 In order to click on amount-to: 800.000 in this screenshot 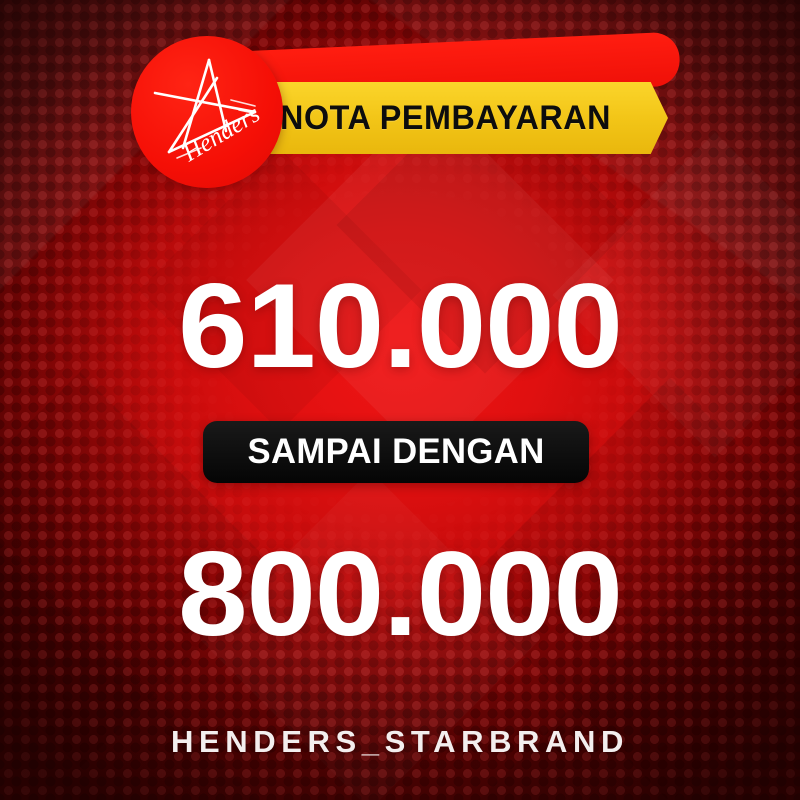, I will do `click(400, 594)`.